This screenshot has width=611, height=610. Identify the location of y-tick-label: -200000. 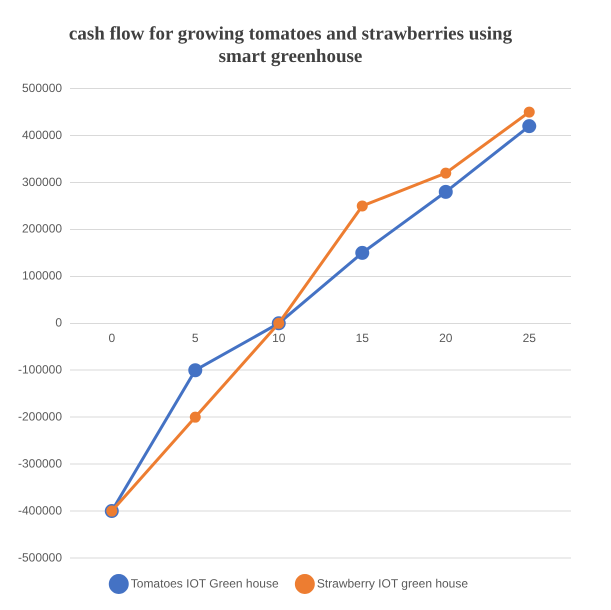
(40, 416).